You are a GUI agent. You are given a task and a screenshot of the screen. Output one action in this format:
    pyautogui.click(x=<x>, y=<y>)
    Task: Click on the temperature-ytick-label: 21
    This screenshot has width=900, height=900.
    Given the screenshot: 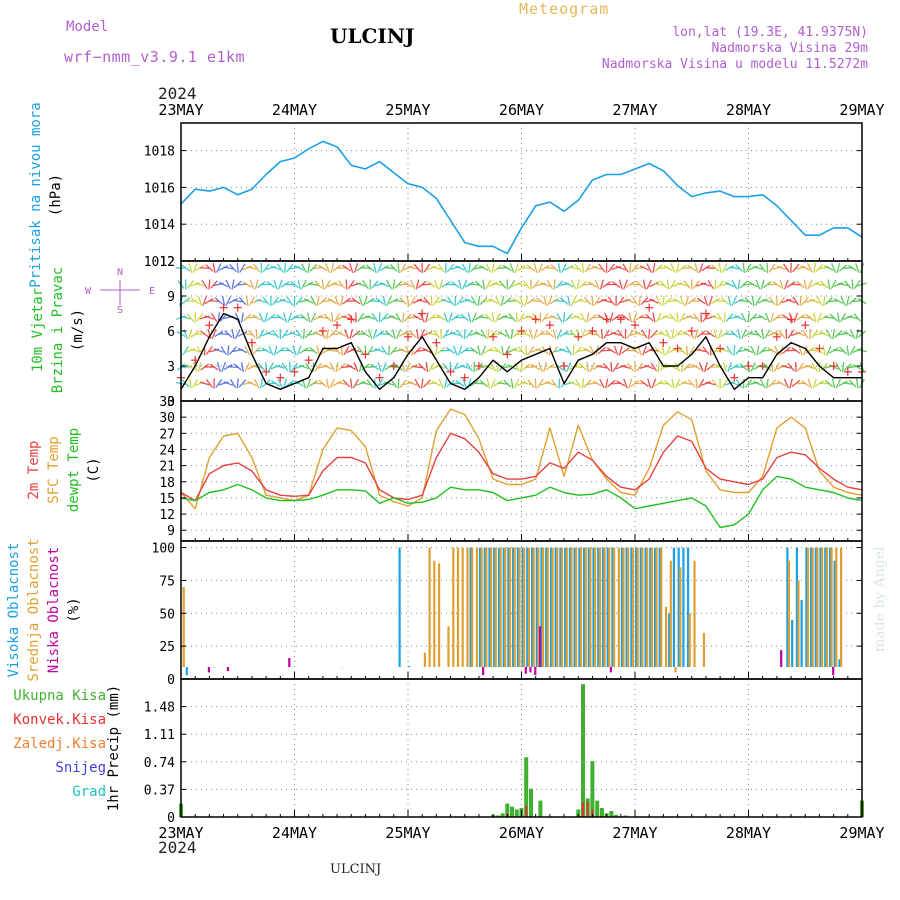 What is the action you would take?
    pyautogui.click(x=167, y=467)
    